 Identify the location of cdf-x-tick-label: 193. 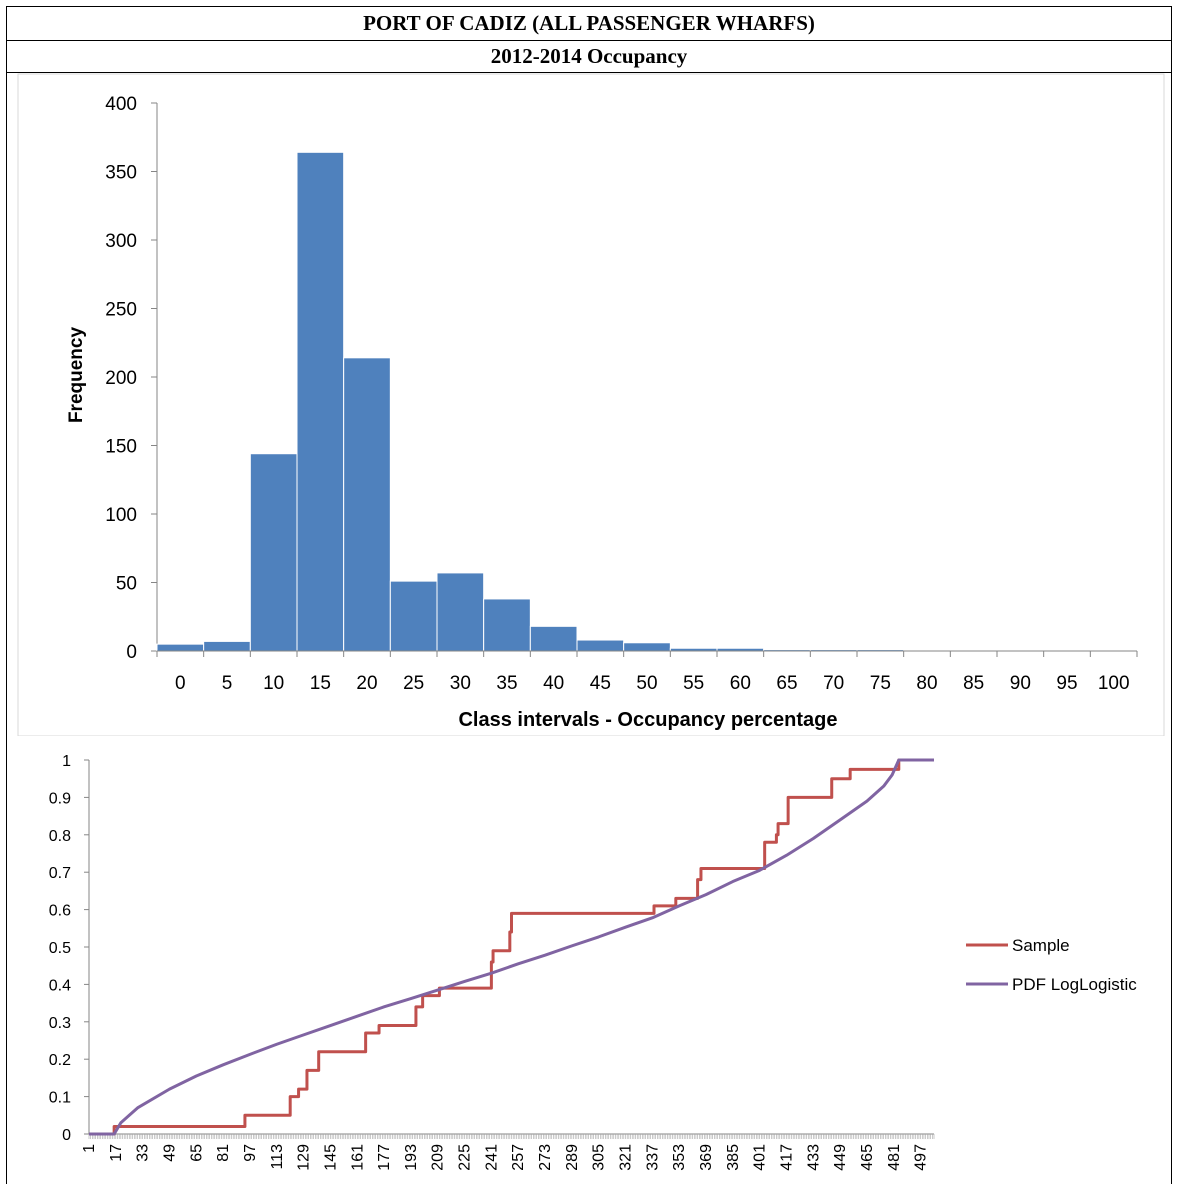
(411, 1157).